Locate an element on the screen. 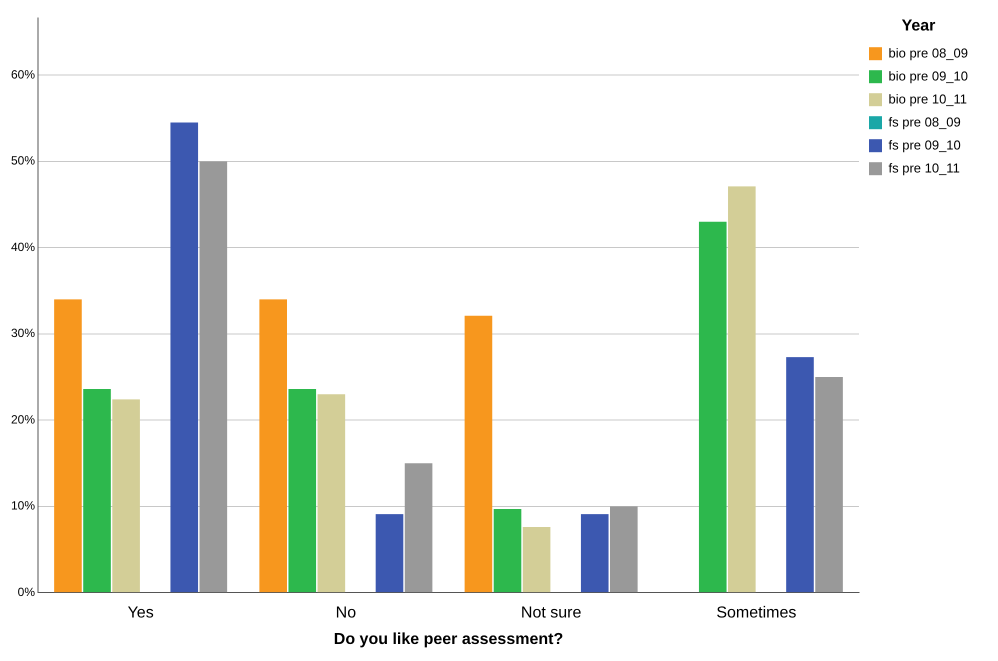 The image size is (998, 661). x-tick-label: Sometimes is located at coordinates (756, 613).